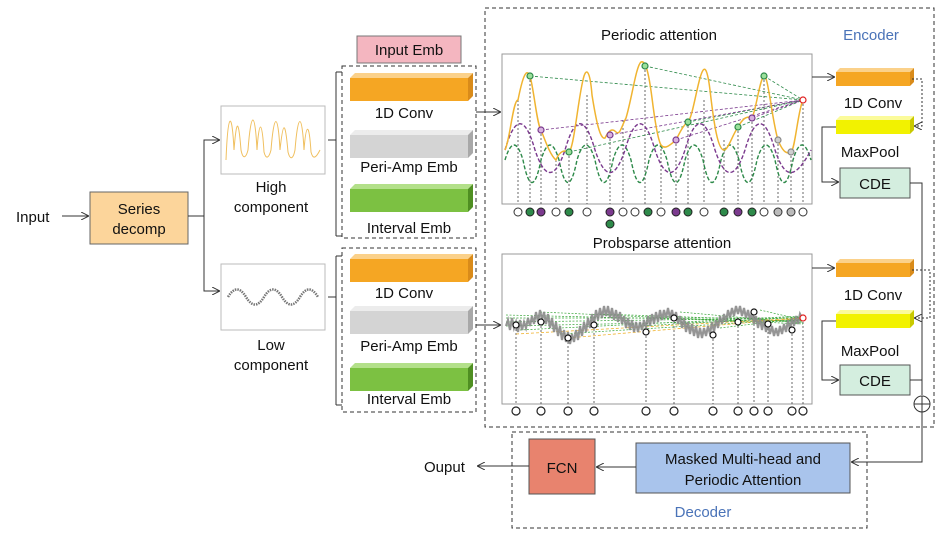 Image resolution: width=943 pixels, height=535 pixels. What do you see at coordinates (404, 293) in the screenshot?
I see `lower-conv-label: 1D Conv` at bounding box center [404, 293].